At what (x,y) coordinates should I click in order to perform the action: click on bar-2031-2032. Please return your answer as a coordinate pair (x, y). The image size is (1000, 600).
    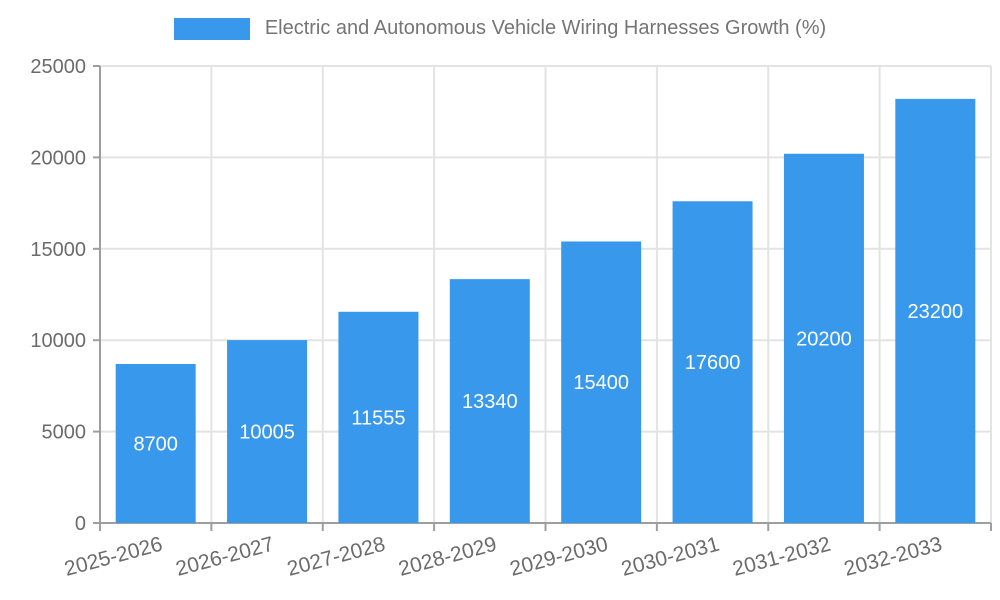
    Looking at the image, I should click on (823, 338).